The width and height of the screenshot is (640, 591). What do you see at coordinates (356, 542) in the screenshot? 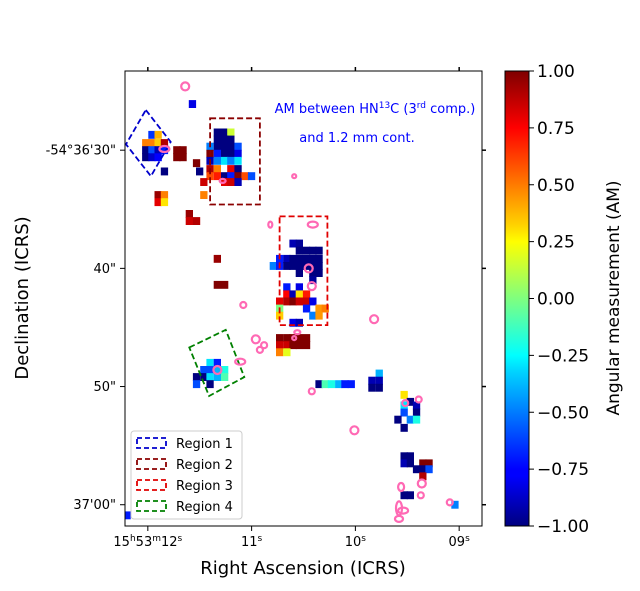
I see `x-tick-label: 10s` at bounding box center [356, 542].